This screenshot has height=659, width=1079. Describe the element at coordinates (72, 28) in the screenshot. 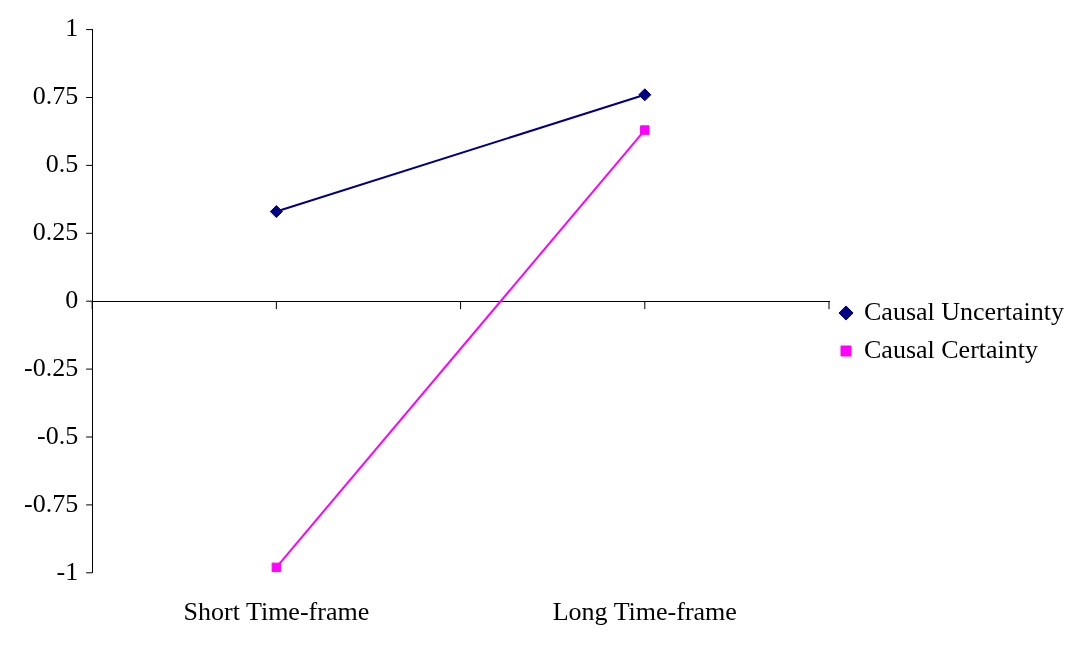

I see `y-tick-label: 1` at that location.